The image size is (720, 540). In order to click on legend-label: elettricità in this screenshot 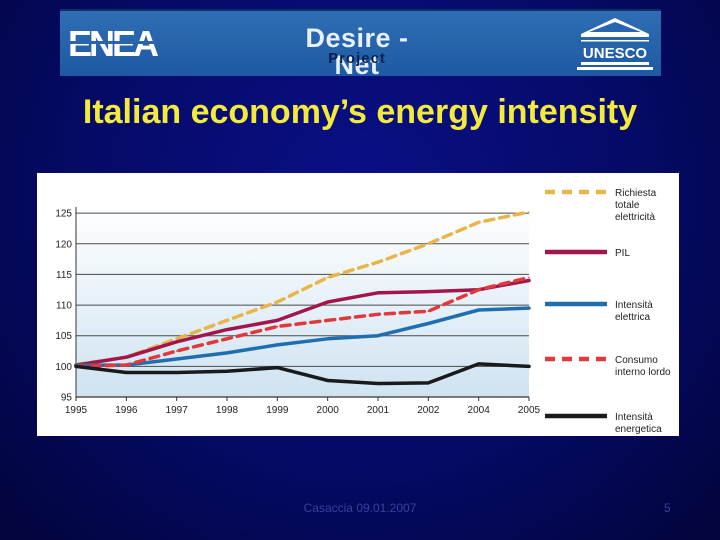, I will do `click(635, 217)`.